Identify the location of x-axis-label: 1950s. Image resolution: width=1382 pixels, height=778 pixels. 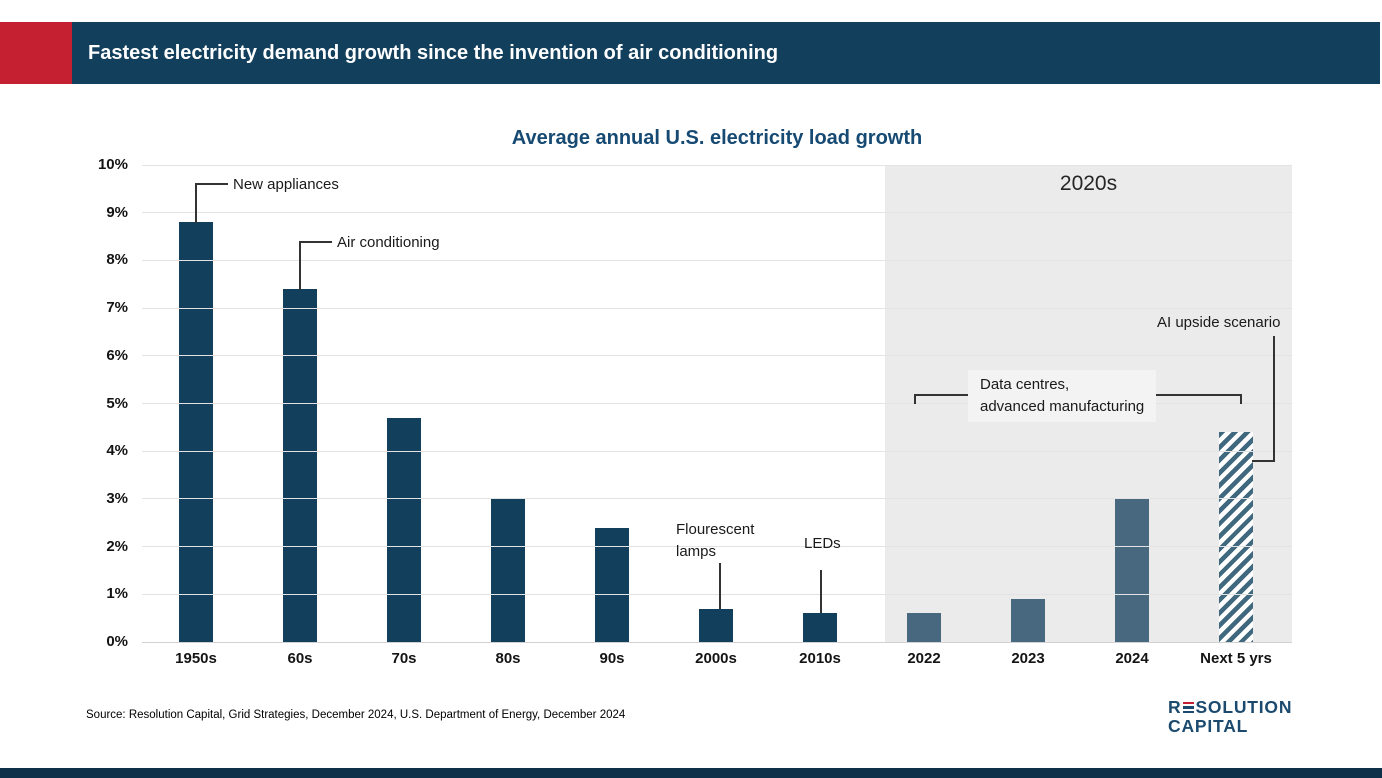
(196, 658).